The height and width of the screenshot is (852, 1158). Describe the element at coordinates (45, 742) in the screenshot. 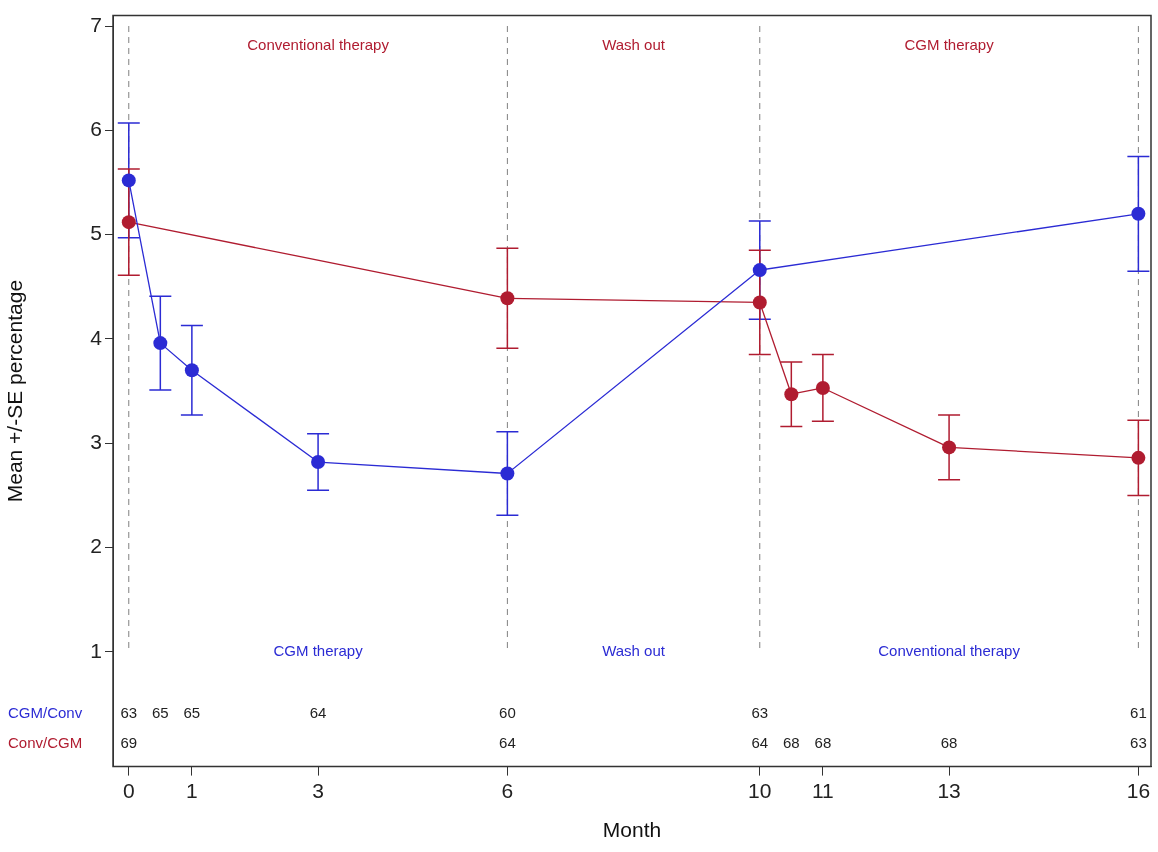

I see `text: Conv/CGM` at that location.